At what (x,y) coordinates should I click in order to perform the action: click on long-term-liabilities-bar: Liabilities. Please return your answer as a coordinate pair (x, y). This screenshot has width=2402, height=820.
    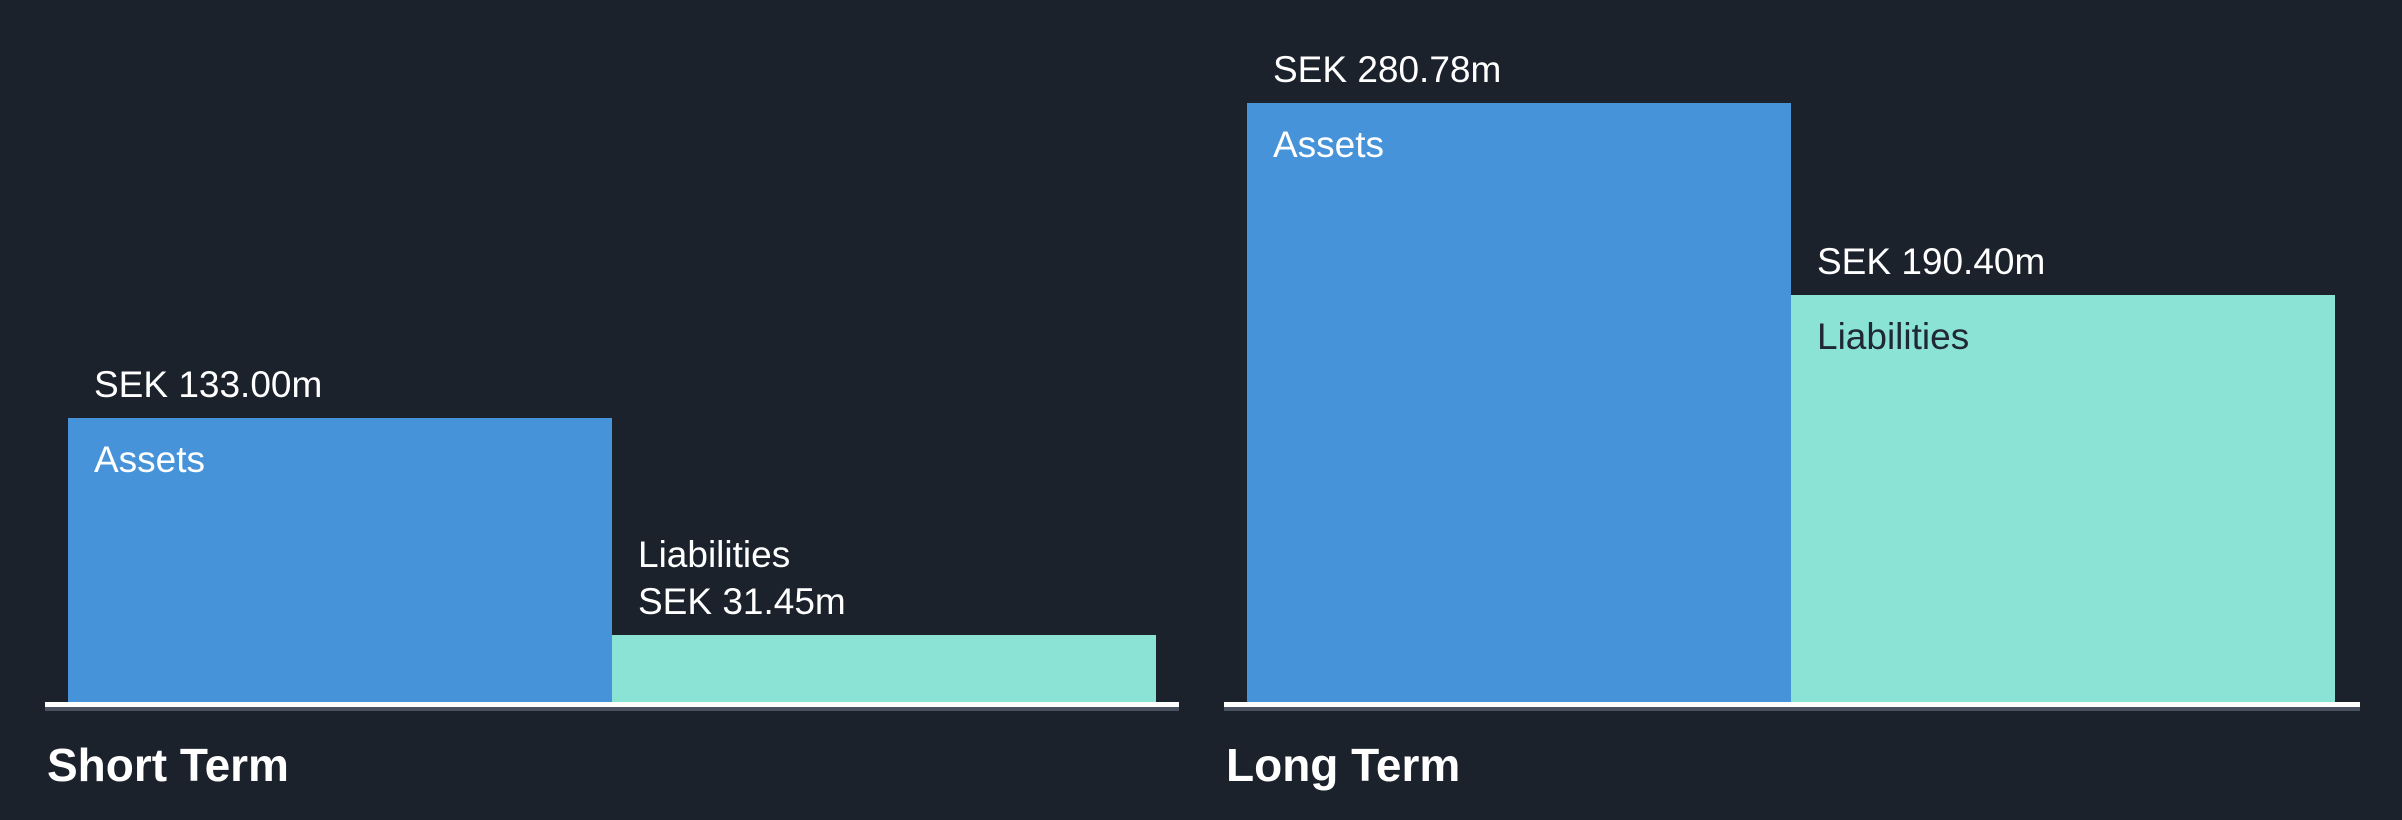
    Looking at the image, I should click on (2063, 498).